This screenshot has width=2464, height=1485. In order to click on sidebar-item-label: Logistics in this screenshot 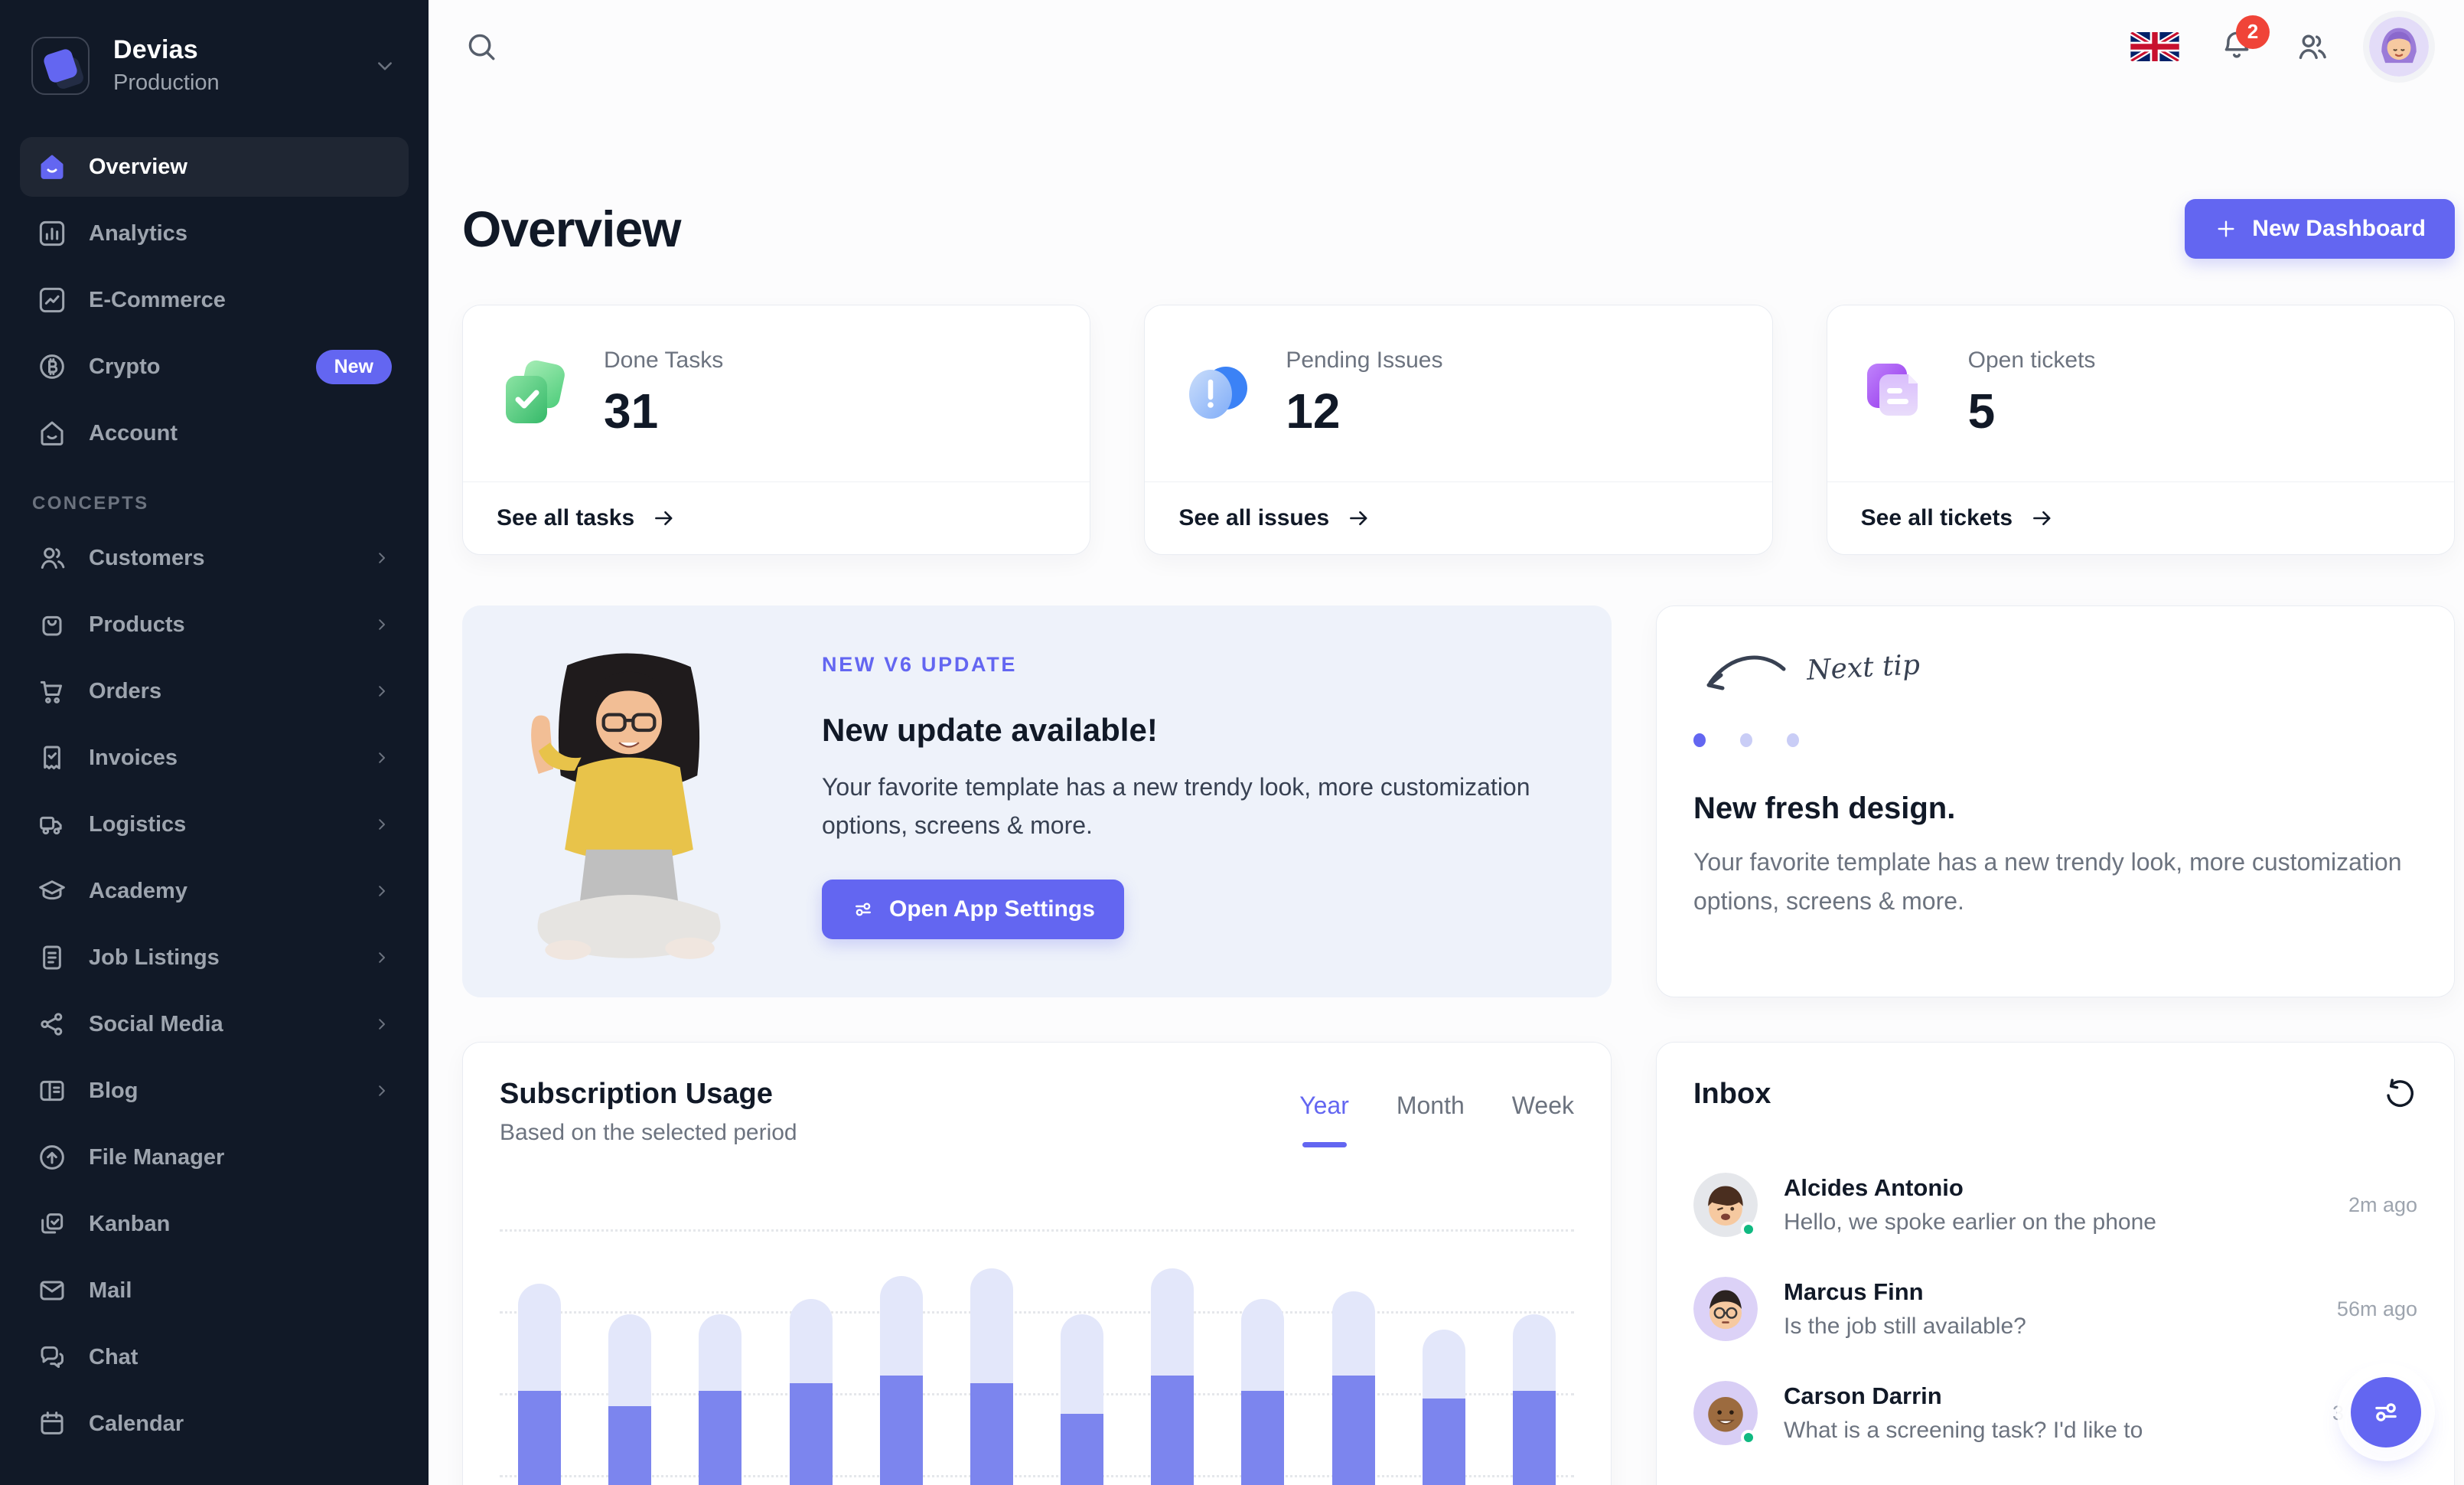, I will do `click(138, 824)`.